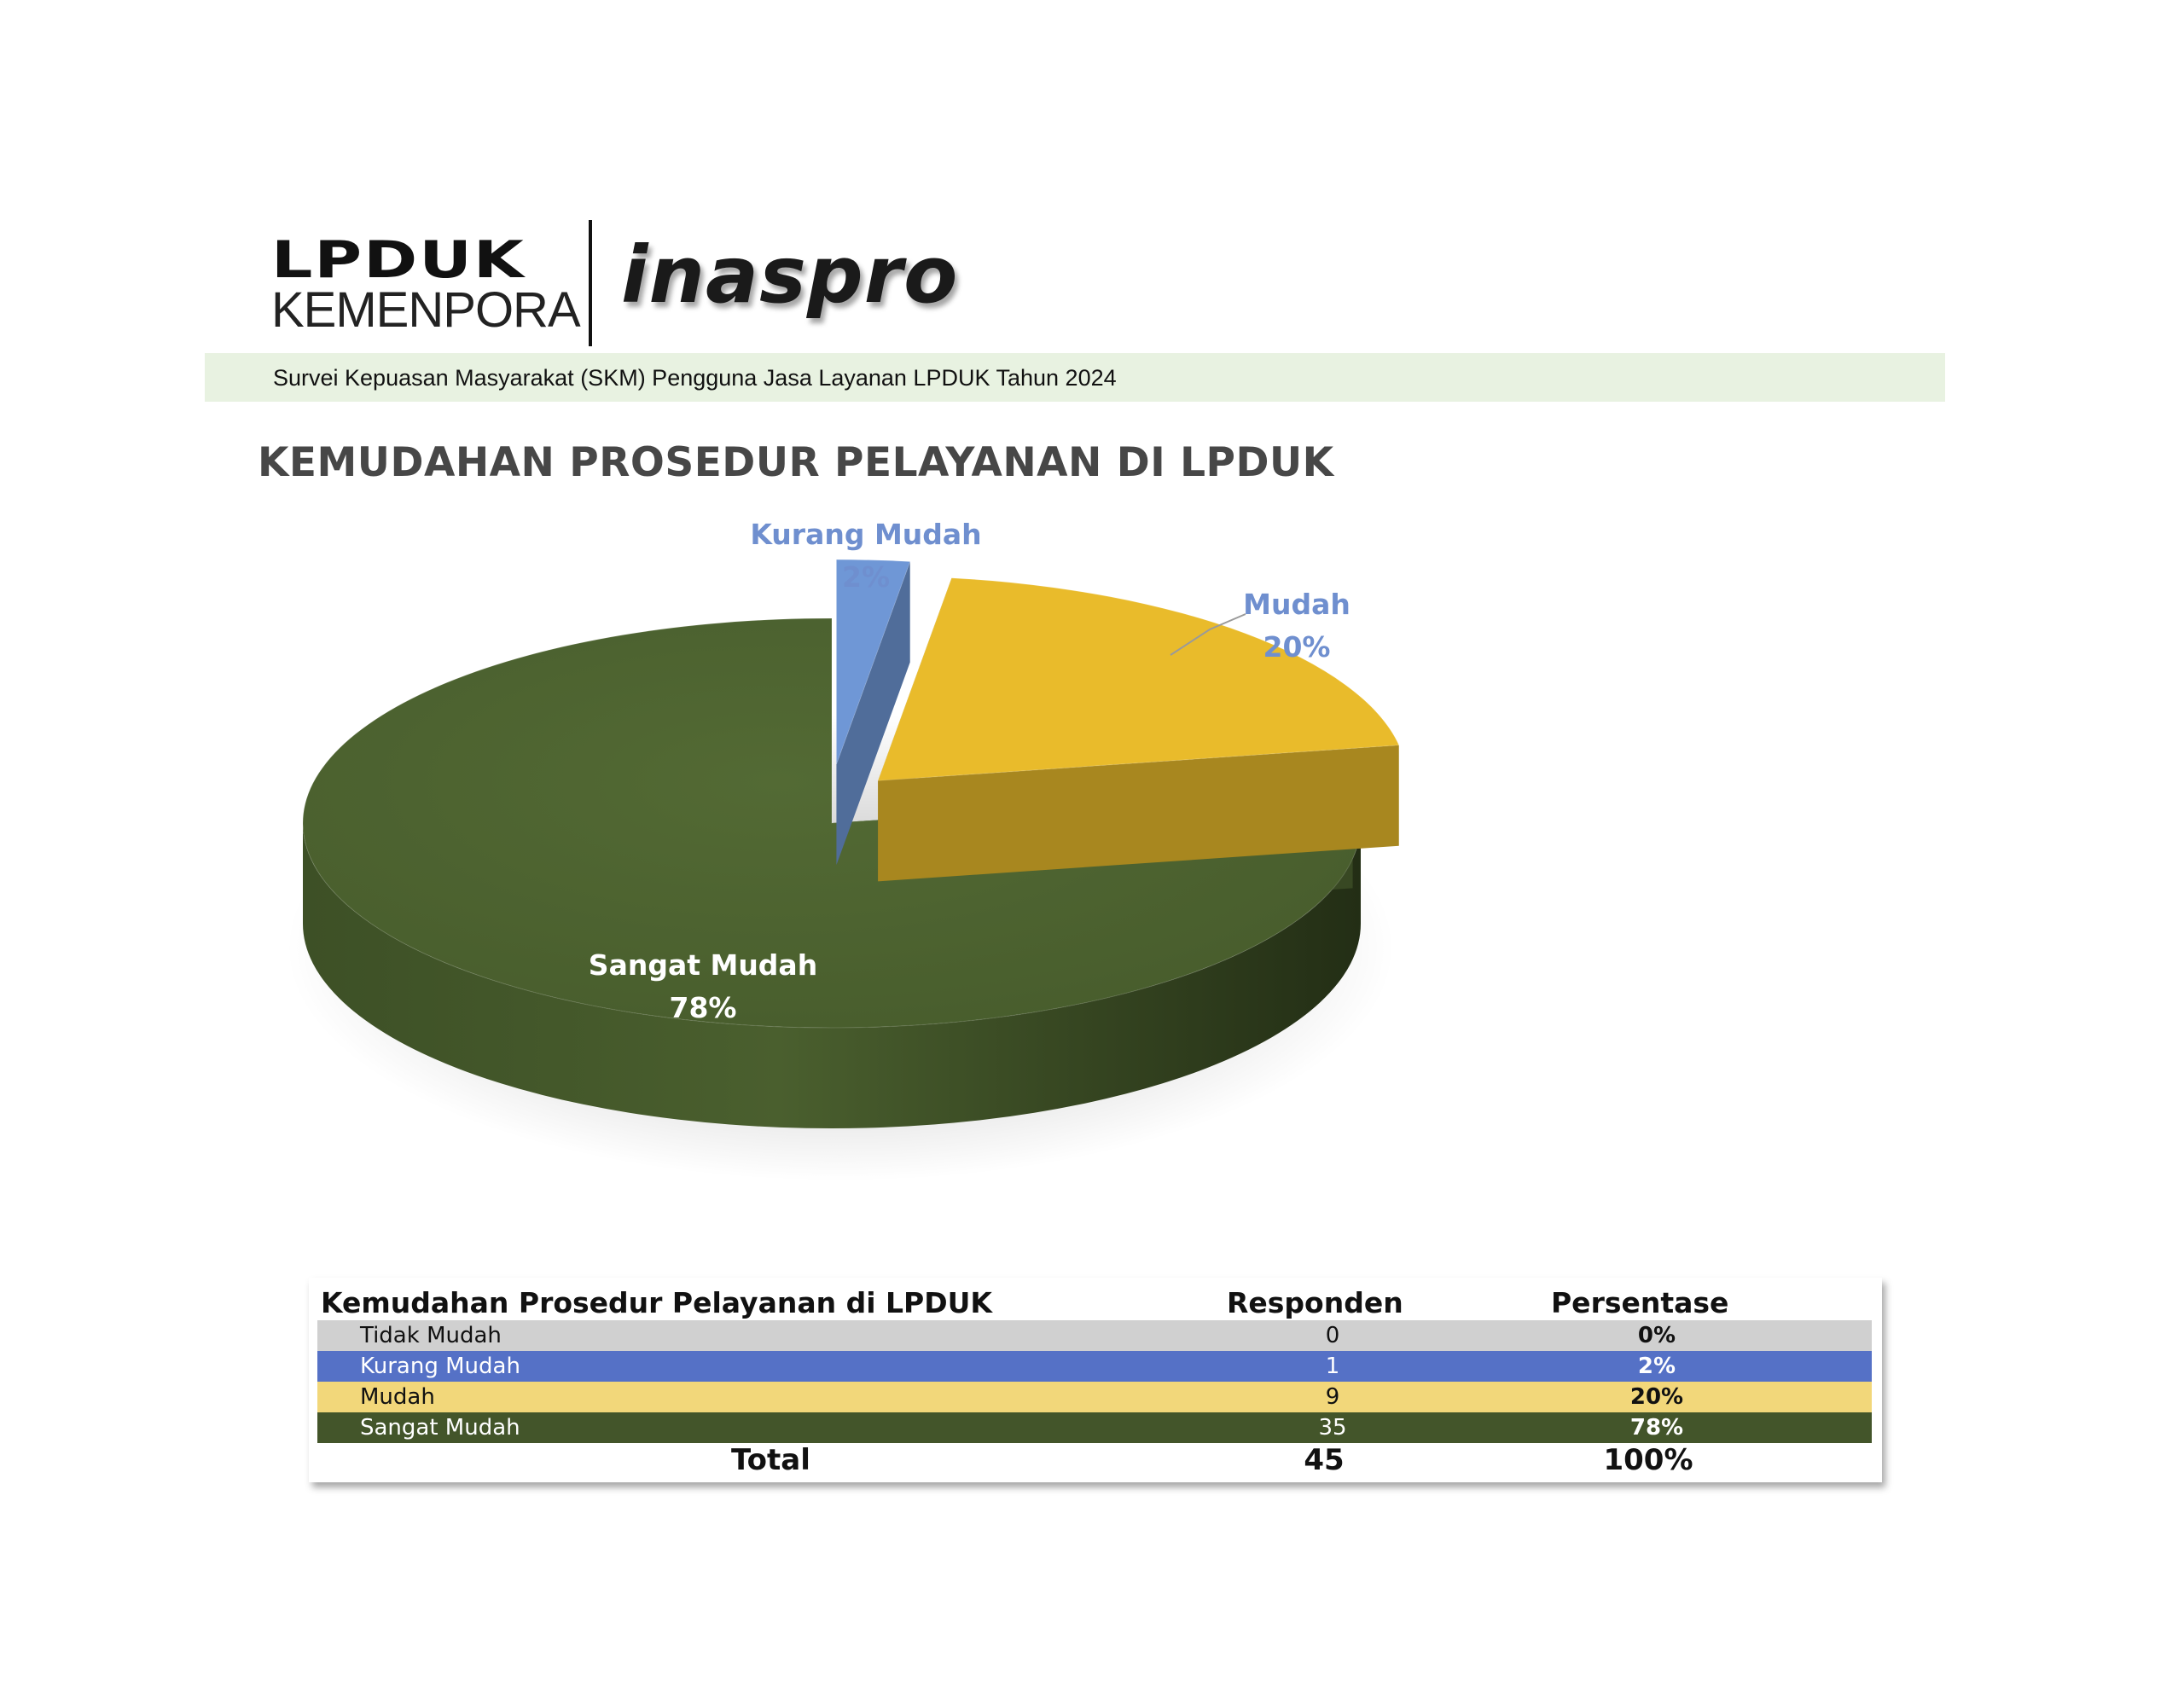  I want to click on pie-slice-sangat-mudah, so click(832, 873).